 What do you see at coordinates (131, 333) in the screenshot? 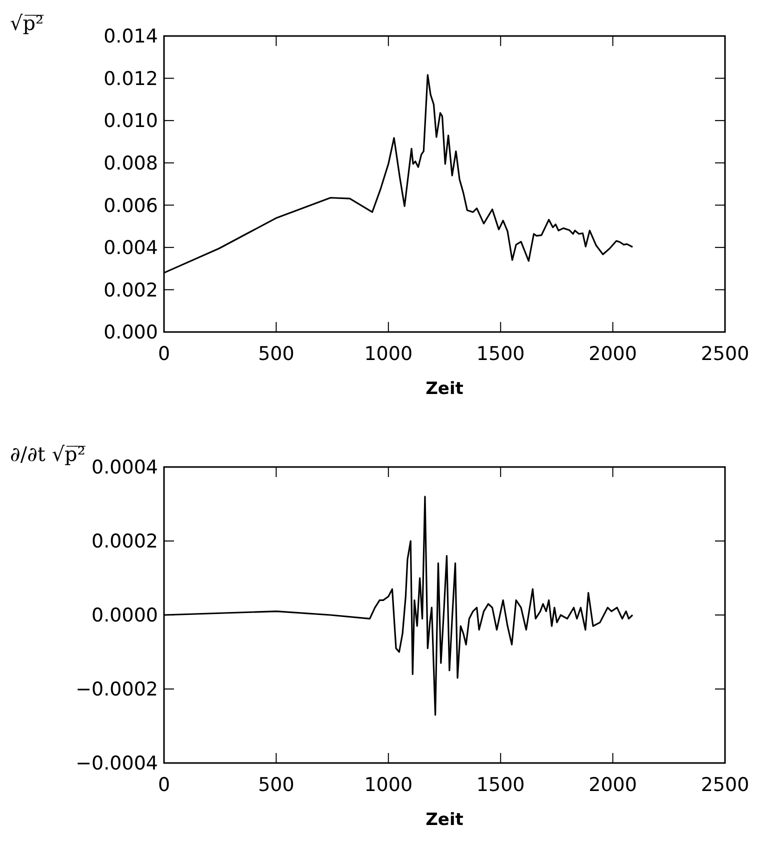
I see `y-tick-label: 0.000` at bounding box center [131, 333].